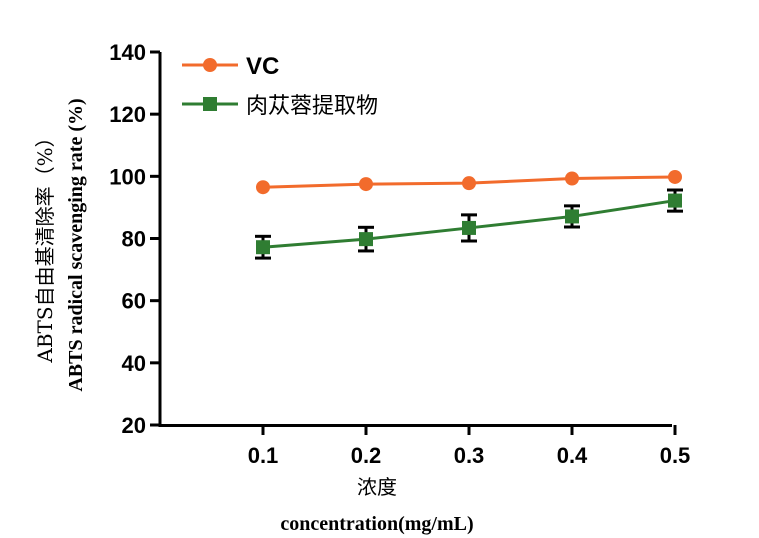 This screenshot has height=538, width=759. What do you see at coordinates (312, 106) in the screenshot?
I see `legend-label-extract: 肉苁蓉提取物` at bounding box center [312, 106].